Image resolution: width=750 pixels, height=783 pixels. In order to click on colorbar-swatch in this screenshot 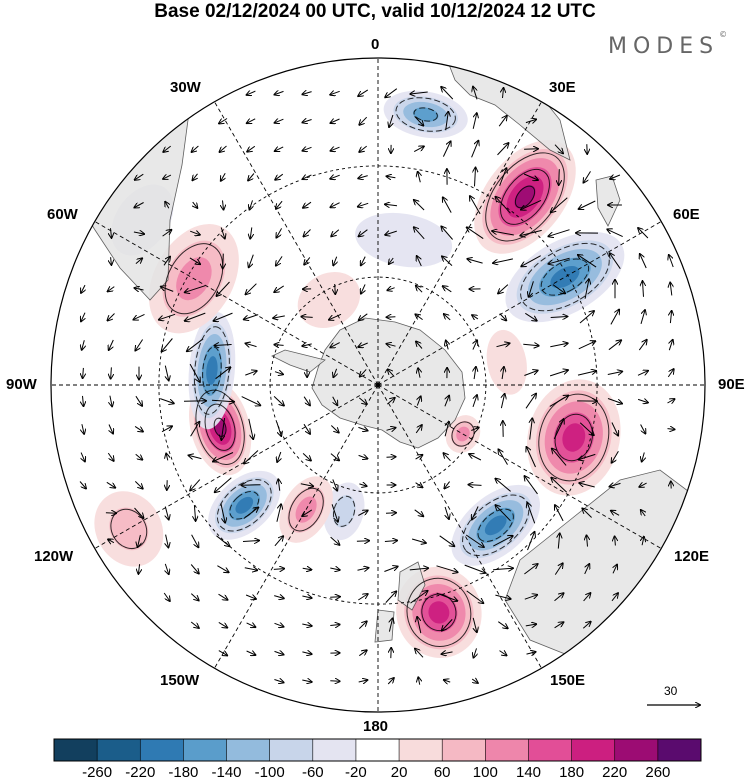, I will do `click(334, 750)`.